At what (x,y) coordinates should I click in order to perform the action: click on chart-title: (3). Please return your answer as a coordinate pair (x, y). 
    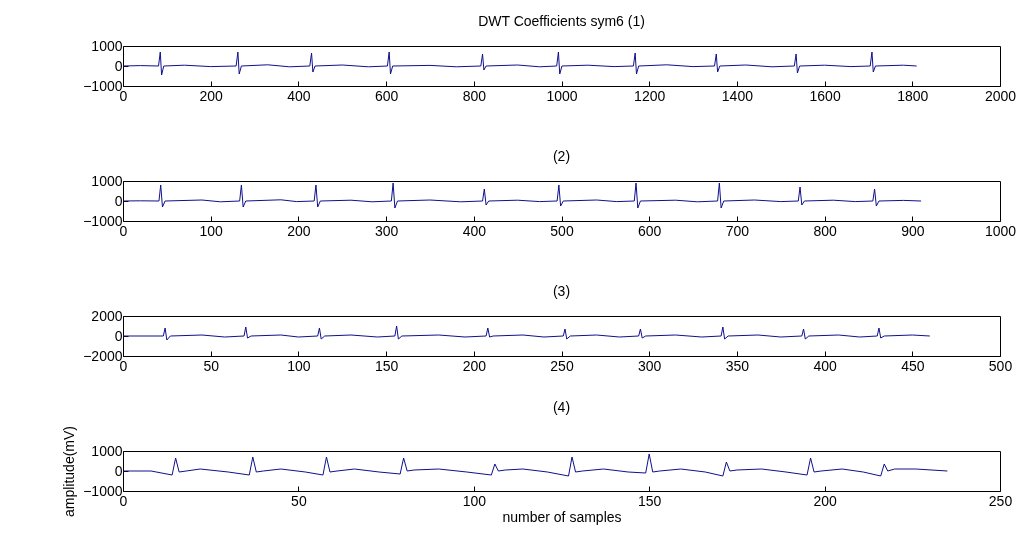
    Looking at the image, I should click on (561, 291).